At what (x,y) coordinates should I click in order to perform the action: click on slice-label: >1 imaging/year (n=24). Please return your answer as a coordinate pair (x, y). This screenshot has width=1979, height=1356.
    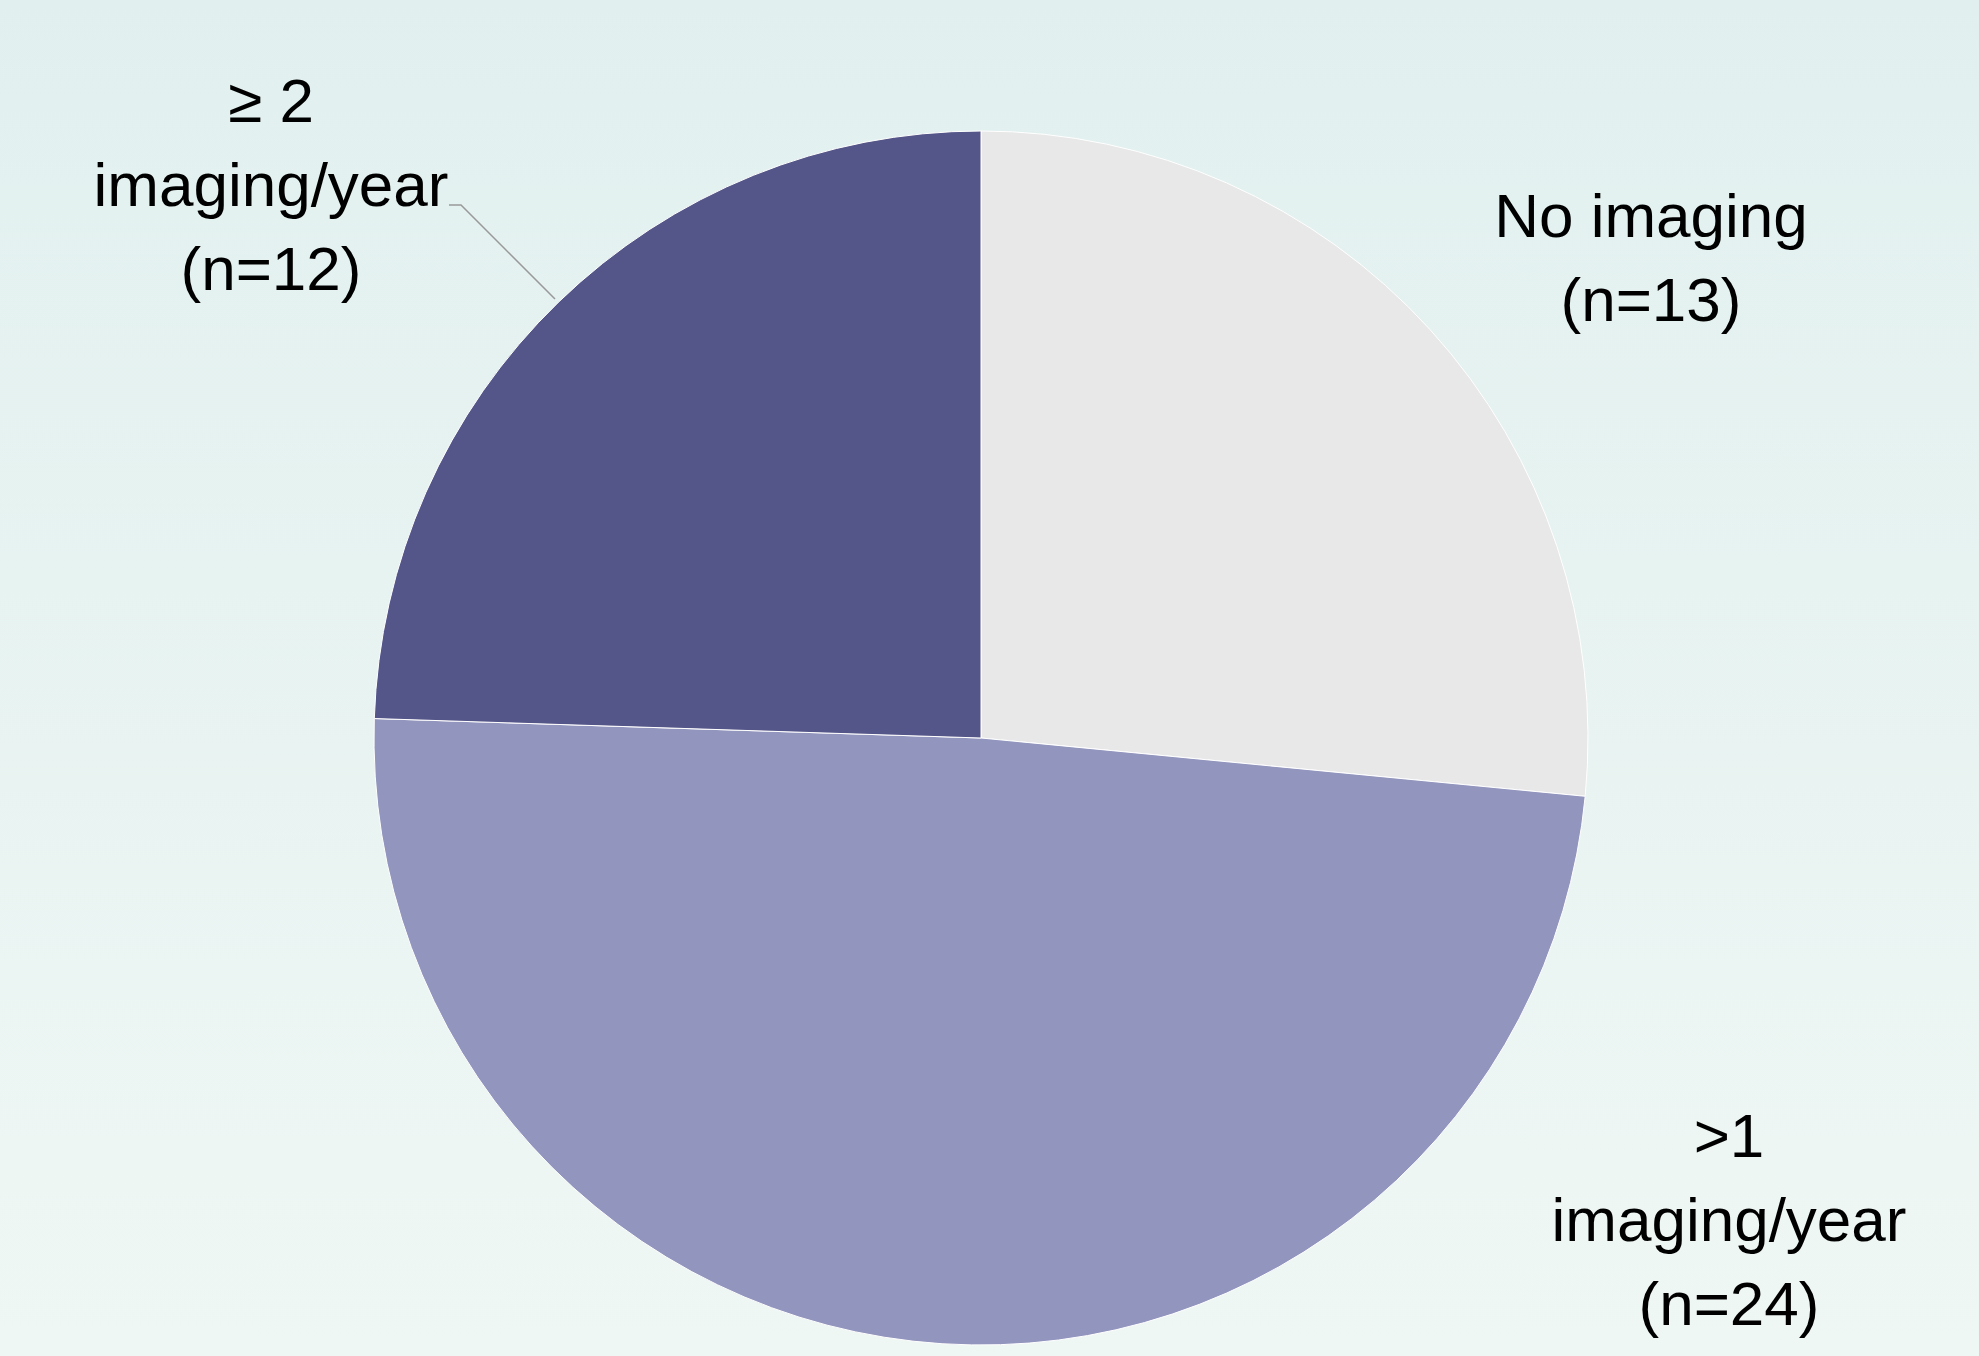
    Looking at the image, I should click on (1729, 1219).